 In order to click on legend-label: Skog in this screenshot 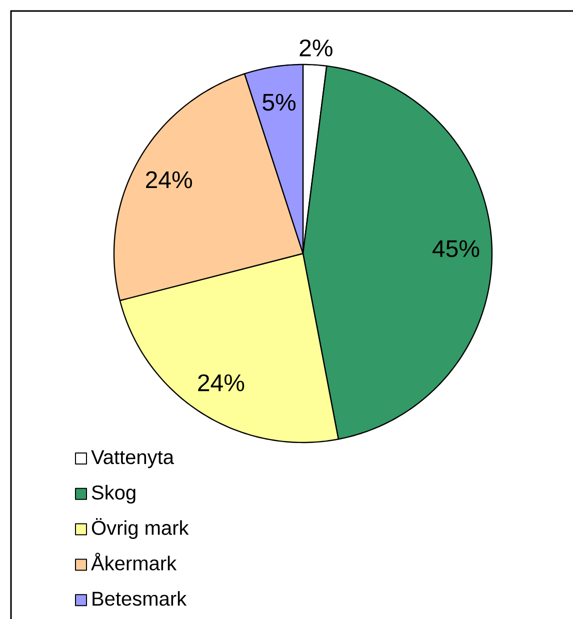, I will do `click(114, 494)`.